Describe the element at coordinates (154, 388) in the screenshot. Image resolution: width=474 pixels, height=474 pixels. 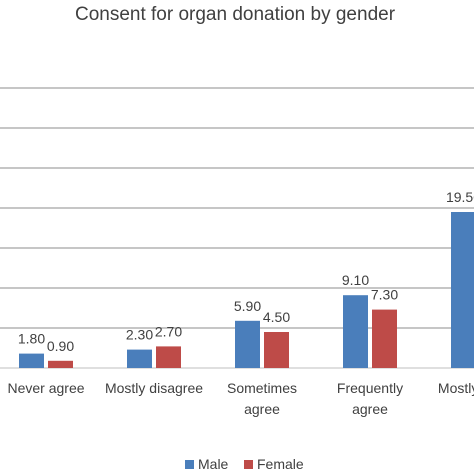
I see `category-label-1: Mostly disagree` at that location.